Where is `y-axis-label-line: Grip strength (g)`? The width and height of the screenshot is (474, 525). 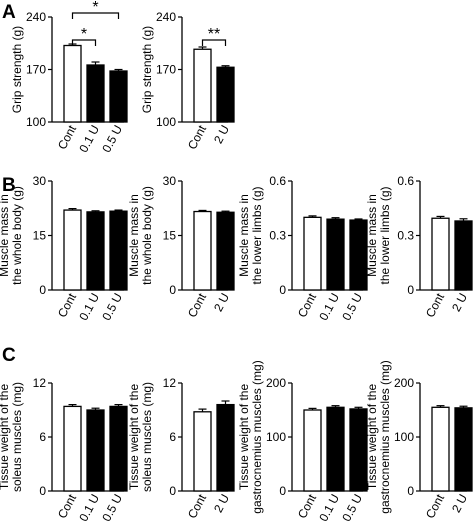 y-axis-label-line: Grip strength (g) is located at coordinates (17, 69).